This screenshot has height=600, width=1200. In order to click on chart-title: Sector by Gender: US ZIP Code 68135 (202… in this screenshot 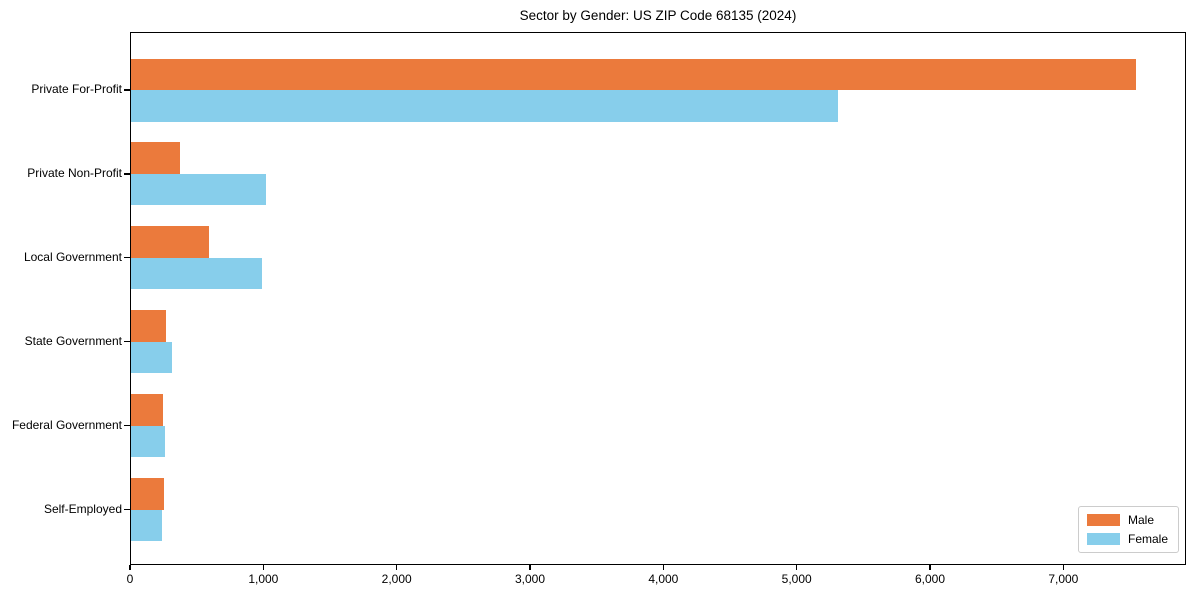, I will do `click(658, 15)`.